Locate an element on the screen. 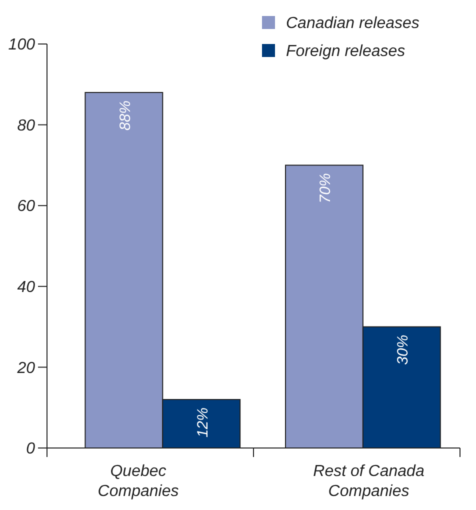 The width and height of the screenshot is (476, 510). data-label: 70% is located at coordinates (325, 188).